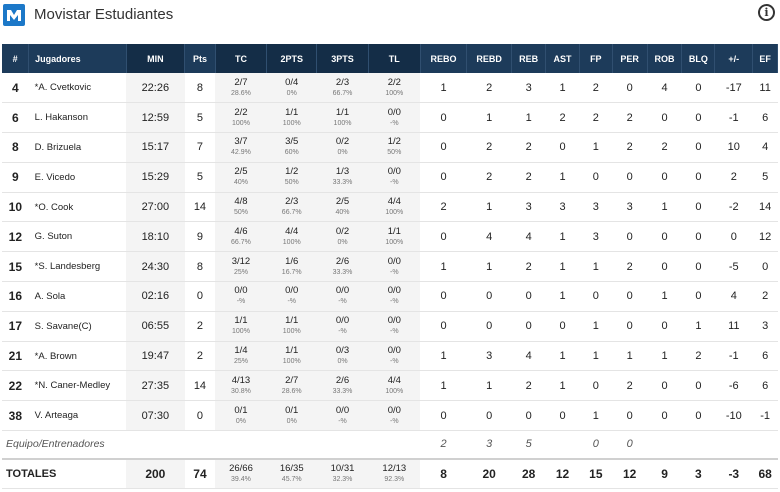 Image resolution: width=780 pixels, height=492 pixels. I want to click on column-header-11: AST, so click(562, 58).